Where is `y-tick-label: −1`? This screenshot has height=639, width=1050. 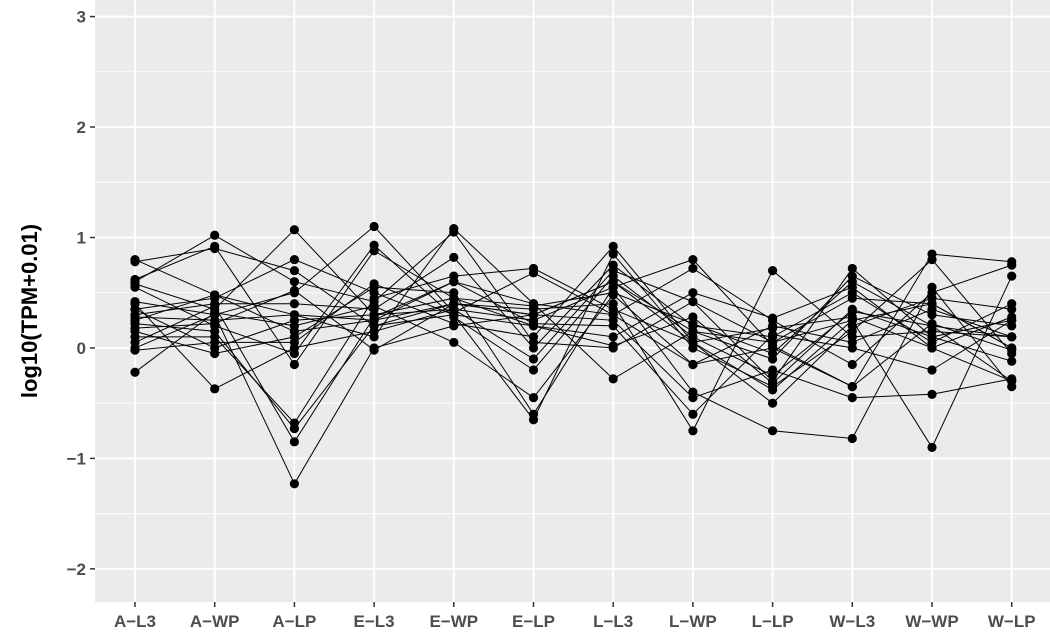 y-tick-label: −1 is located at coordinates (76, 458).